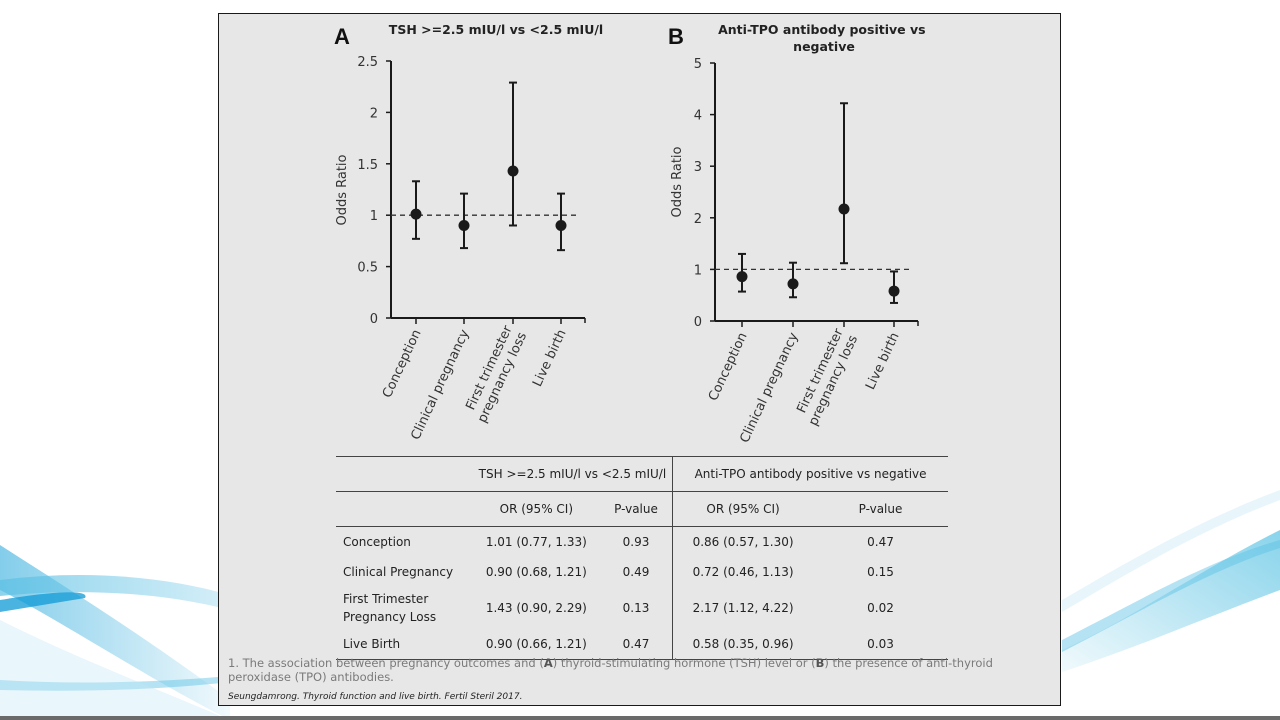 This screenshot has width=1280, height=720. Describe the element at coordinates (698, 64) in the screenshot. I see `chart-b-y-tick-label: 5` at that location.